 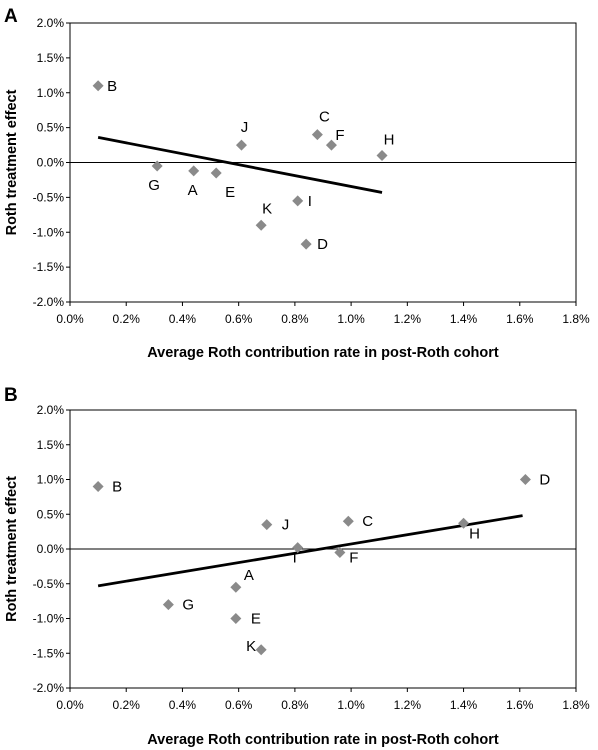 I want to click on panel-label-a: A, so click(x=11, y=16).